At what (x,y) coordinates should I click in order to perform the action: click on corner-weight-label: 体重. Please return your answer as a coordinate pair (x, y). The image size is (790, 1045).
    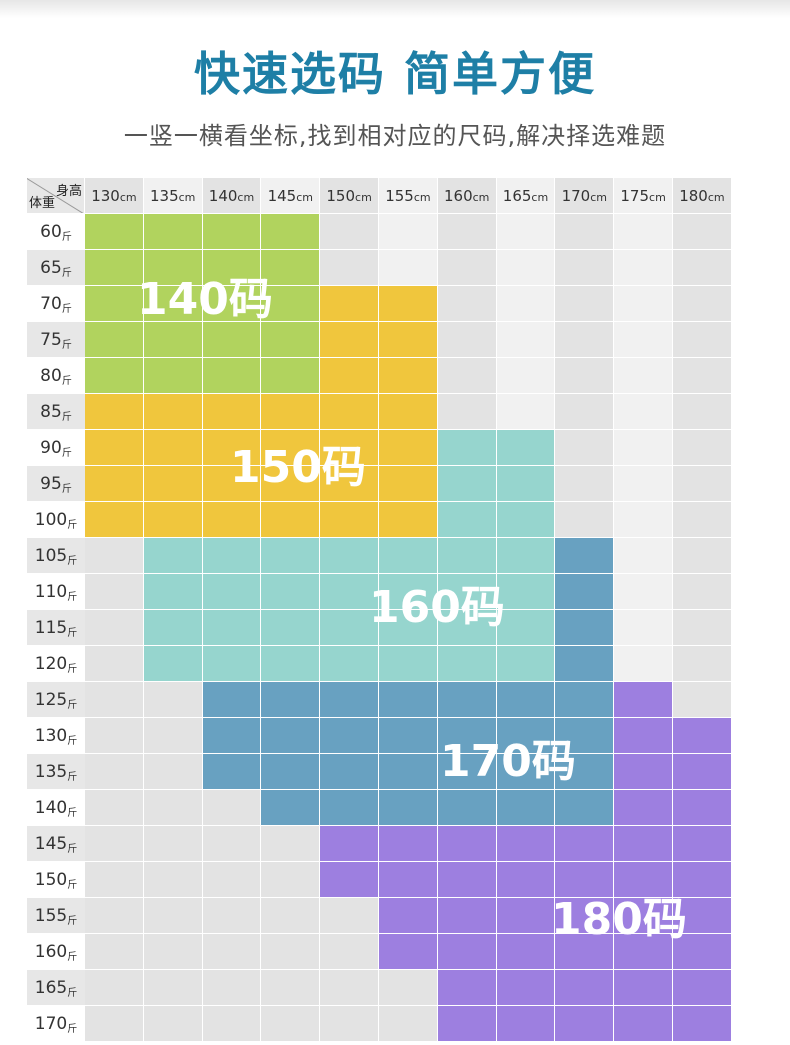
    Looking at the image, I should click on (42, 203).